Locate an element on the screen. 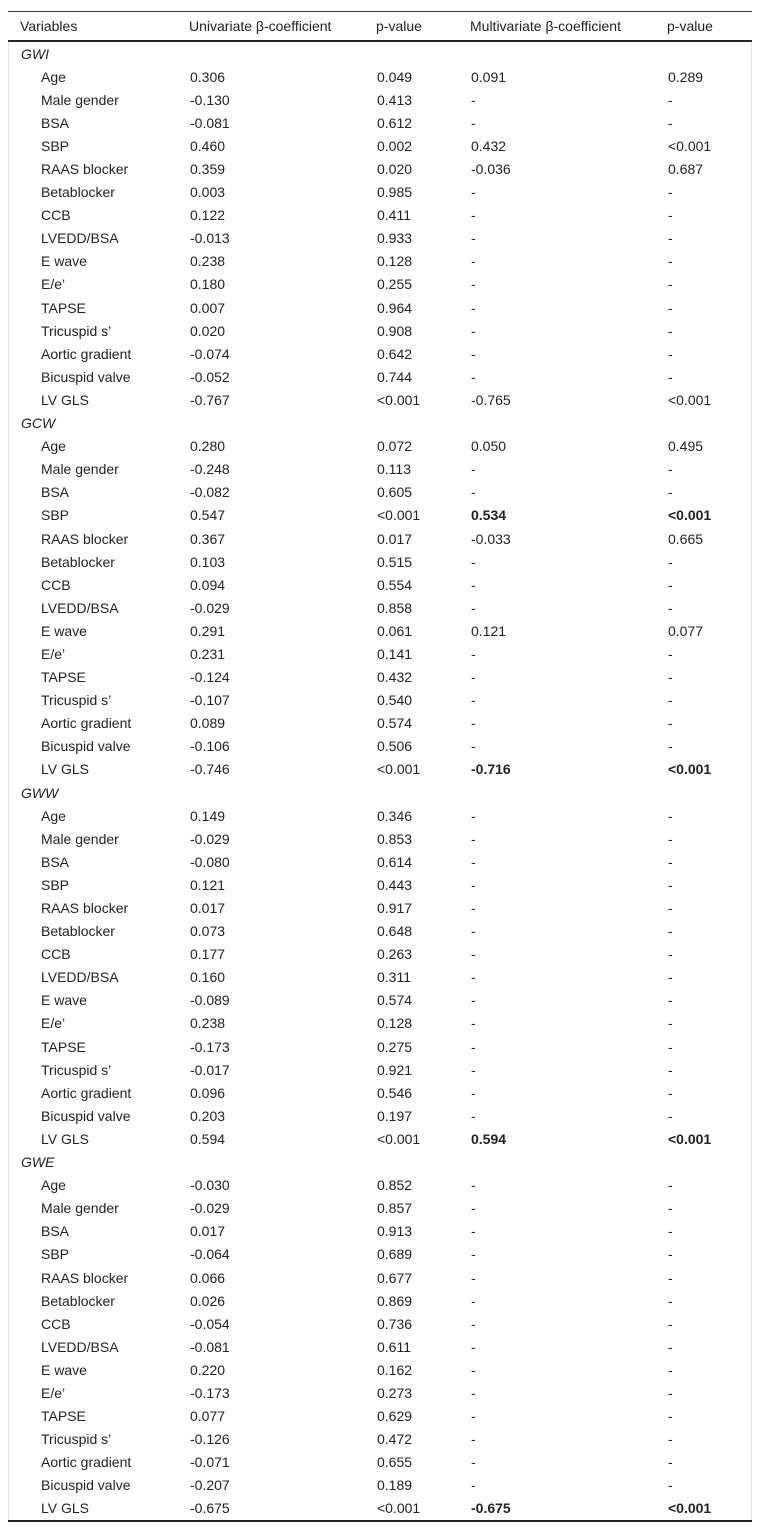 This screenshot has height=1540, width=761. univariate-p-cell: 0.642 is located at coordinates (395, 353).